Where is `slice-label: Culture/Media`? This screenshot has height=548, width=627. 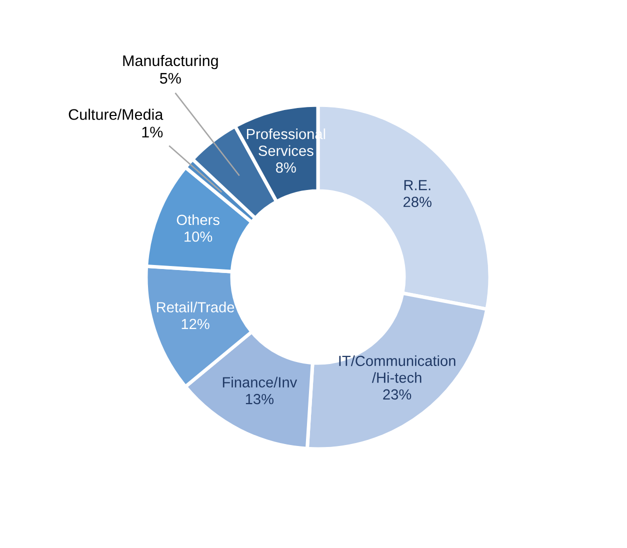
slice-label: Culture/Media is located at coordinates (116, 114).